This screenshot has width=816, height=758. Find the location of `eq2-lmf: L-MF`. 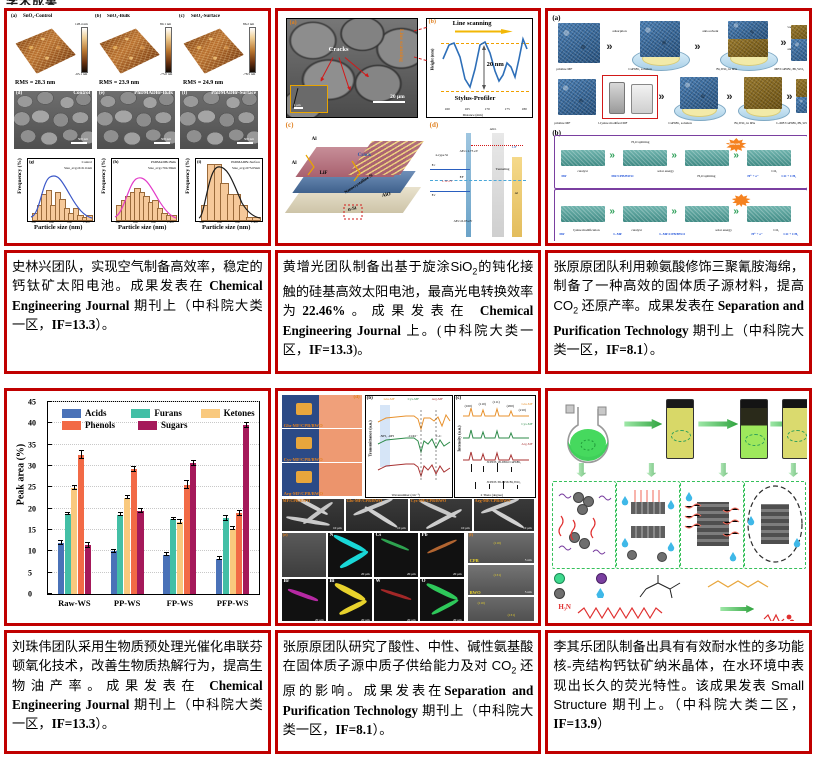

eq2-lmf: L-MF is located at coordinates (618, 234).